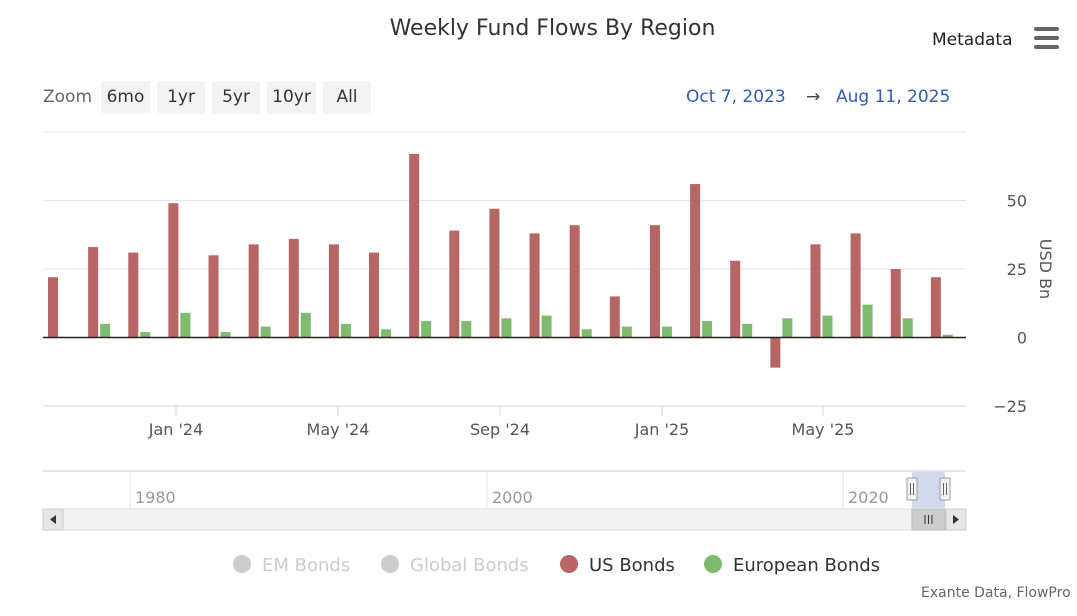  I want to click on legend-symbol-global-bonds, so click(390, 564).